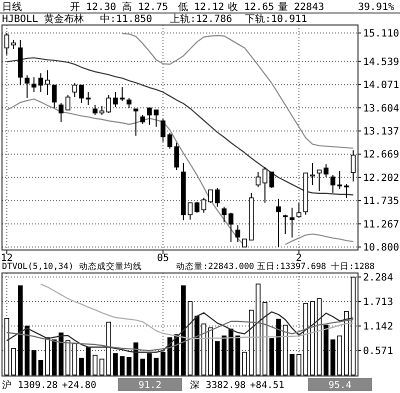 The image size is (400, 393). I want to click on x-tick-label: 05, so click(163, 258).